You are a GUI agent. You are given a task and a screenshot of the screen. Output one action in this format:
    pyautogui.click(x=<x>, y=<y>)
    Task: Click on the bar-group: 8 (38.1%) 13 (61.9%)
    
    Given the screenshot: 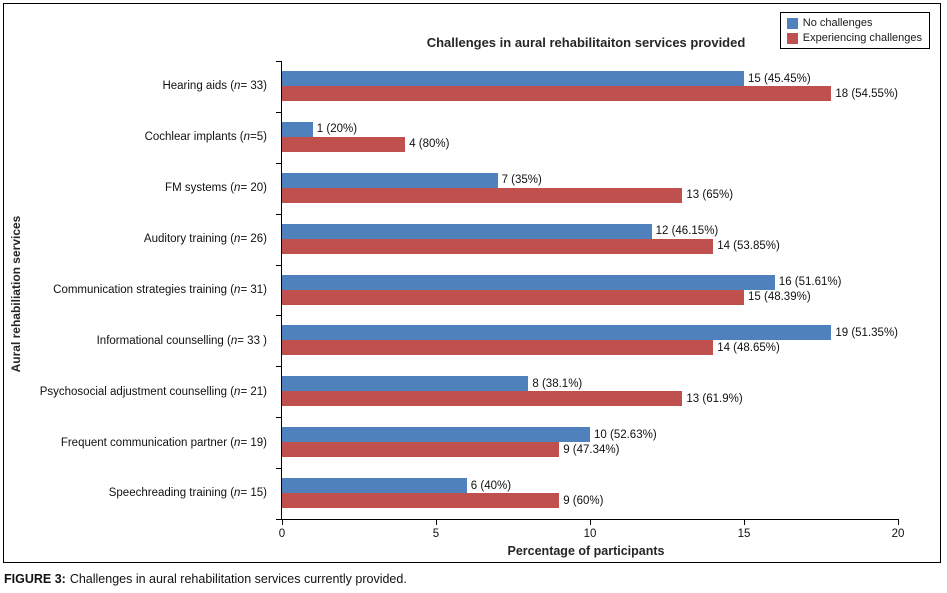 What is the action you would take?
    pyautogui.click(x=590, y=391)
    